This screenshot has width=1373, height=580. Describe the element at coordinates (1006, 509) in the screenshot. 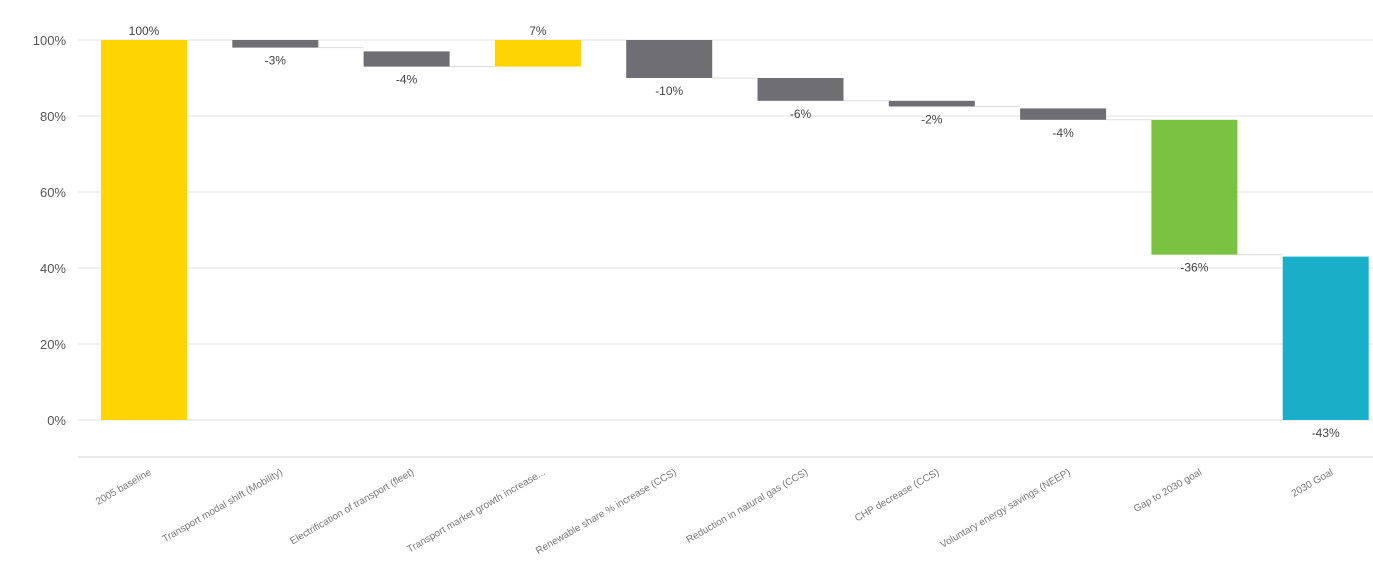

I see `x-tick-label: Voluntary energy savings (NEEP)` at that location.